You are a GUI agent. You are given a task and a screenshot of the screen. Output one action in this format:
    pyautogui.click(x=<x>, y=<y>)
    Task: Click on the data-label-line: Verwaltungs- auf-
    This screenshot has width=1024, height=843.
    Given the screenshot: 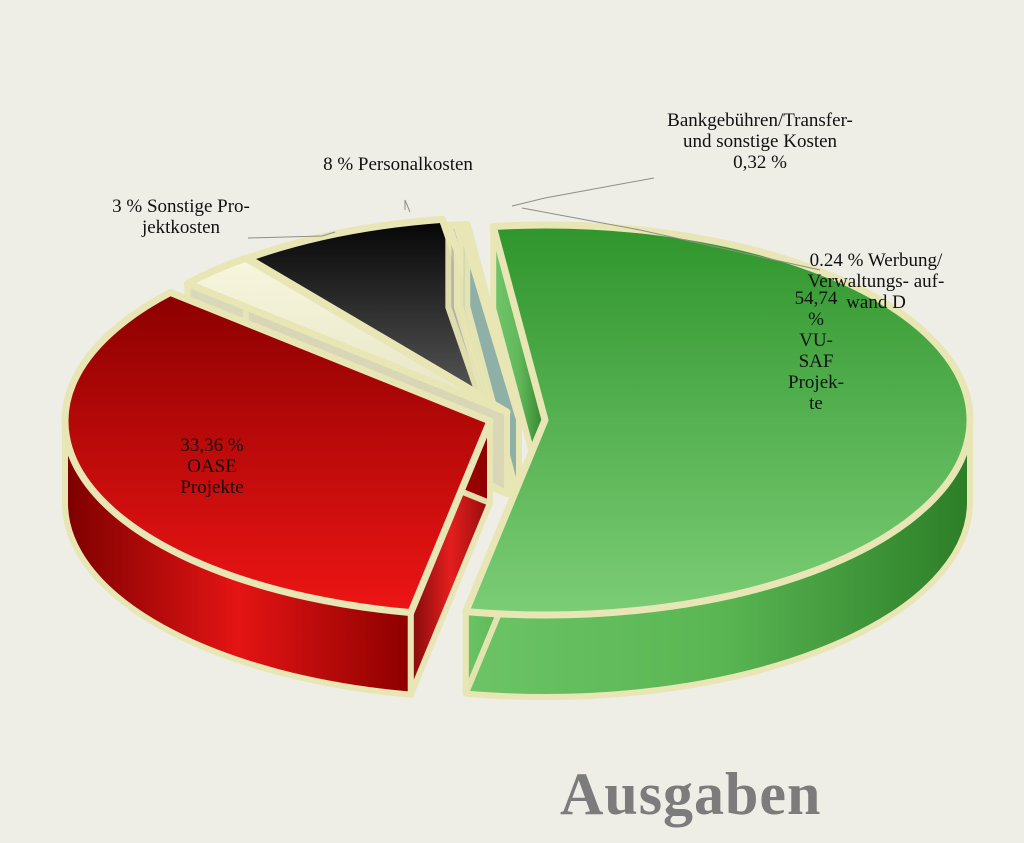 What is the action you would take?
    pyautogui.click(x=876, y=281)
    